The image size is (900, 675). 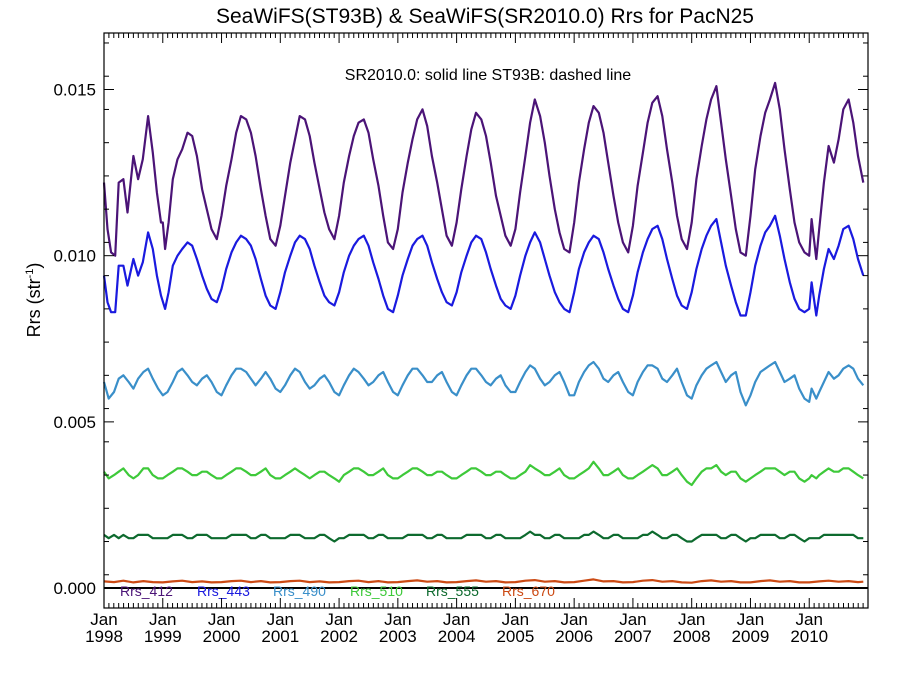 What do you see at coordinates (376, 591) in the screenshot?
I see `legend-rrs-510: Rrs_510` at bounding box center [376, 591].